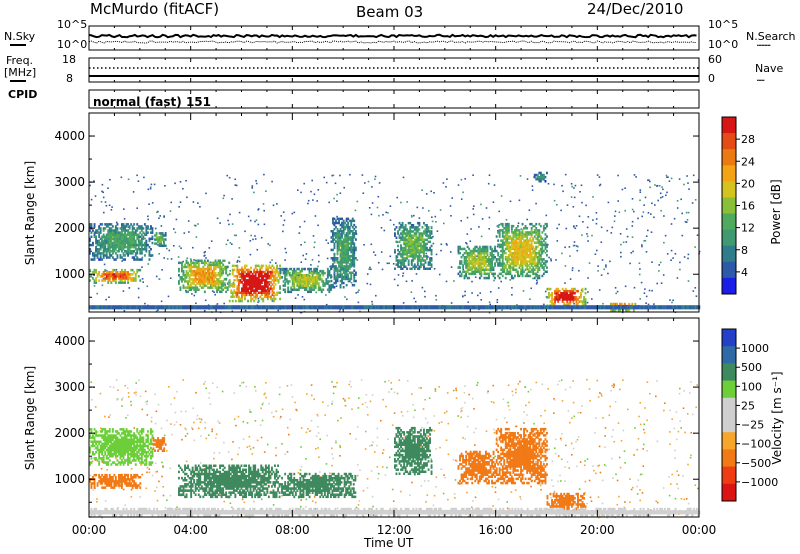  What do you see at coordinates (635, 9) in the screenshot?
I see `date-label: 24/Dec/2010` at bounding box center [635, 9].